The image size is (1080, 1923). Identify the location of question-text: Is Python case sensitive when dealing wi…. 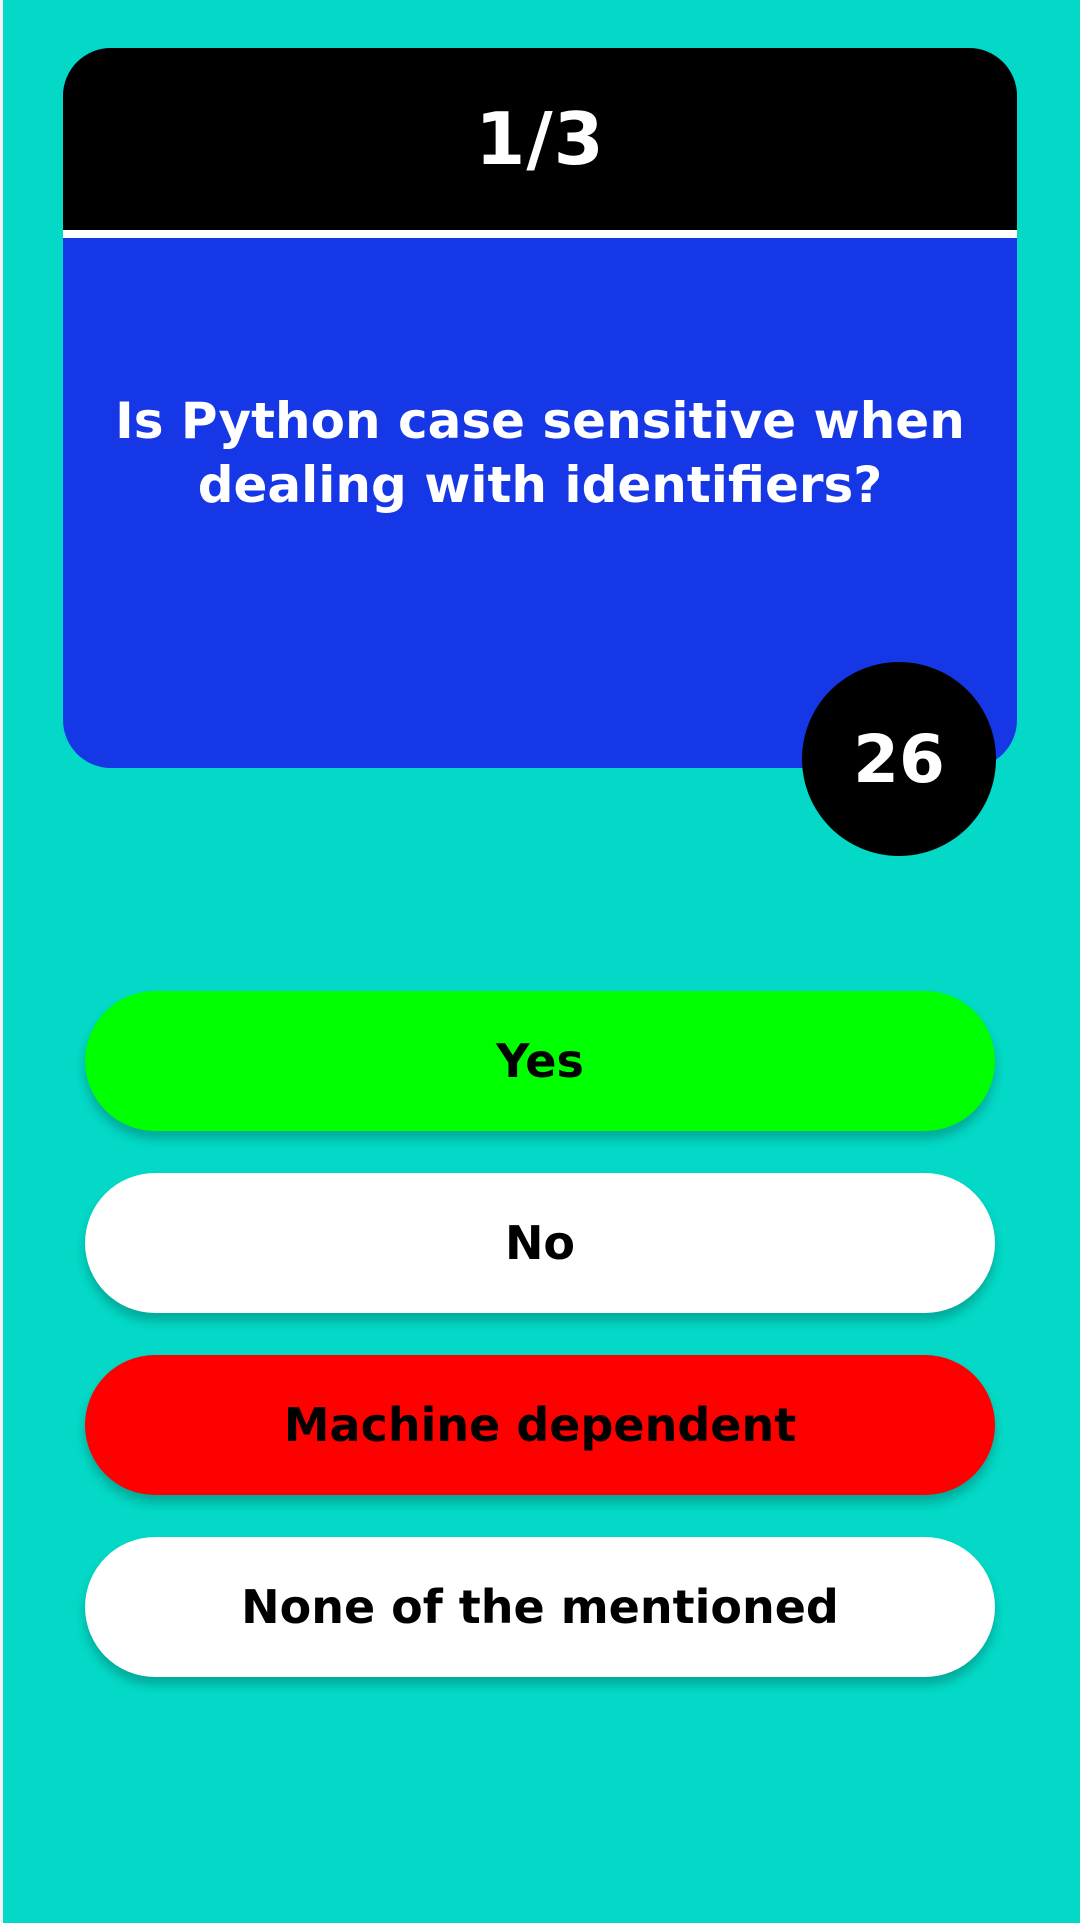
(540, 453).